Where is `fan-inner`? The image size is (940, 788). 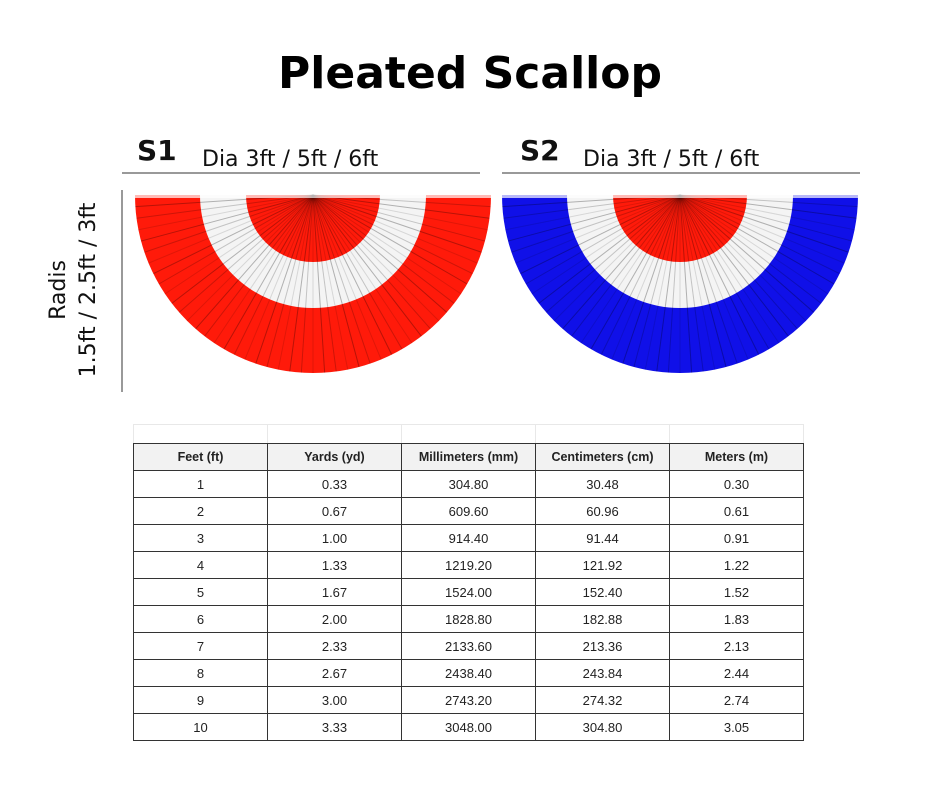
fan-inner is located at coordinates (680, 228).